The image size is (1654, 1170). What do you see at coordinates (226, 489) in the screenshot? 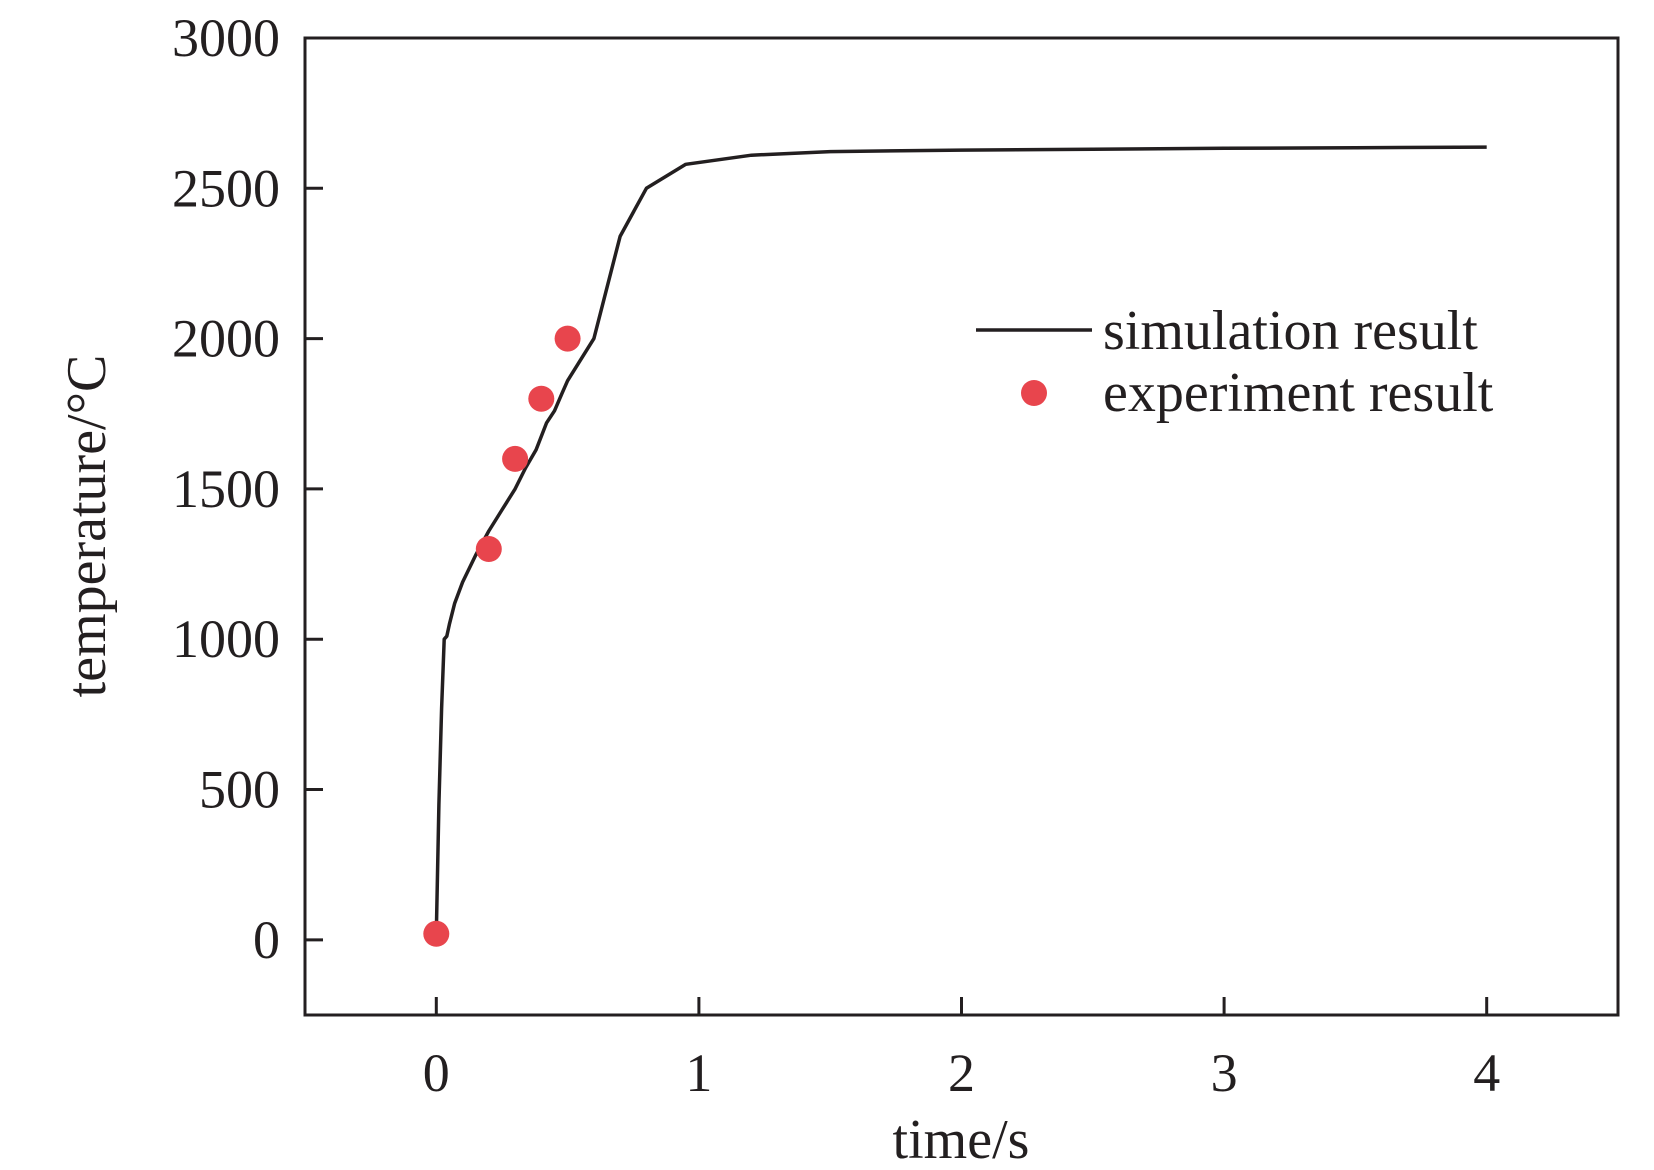
I see `y-tick-label-3: 1500` at bounding box center [226, 489].